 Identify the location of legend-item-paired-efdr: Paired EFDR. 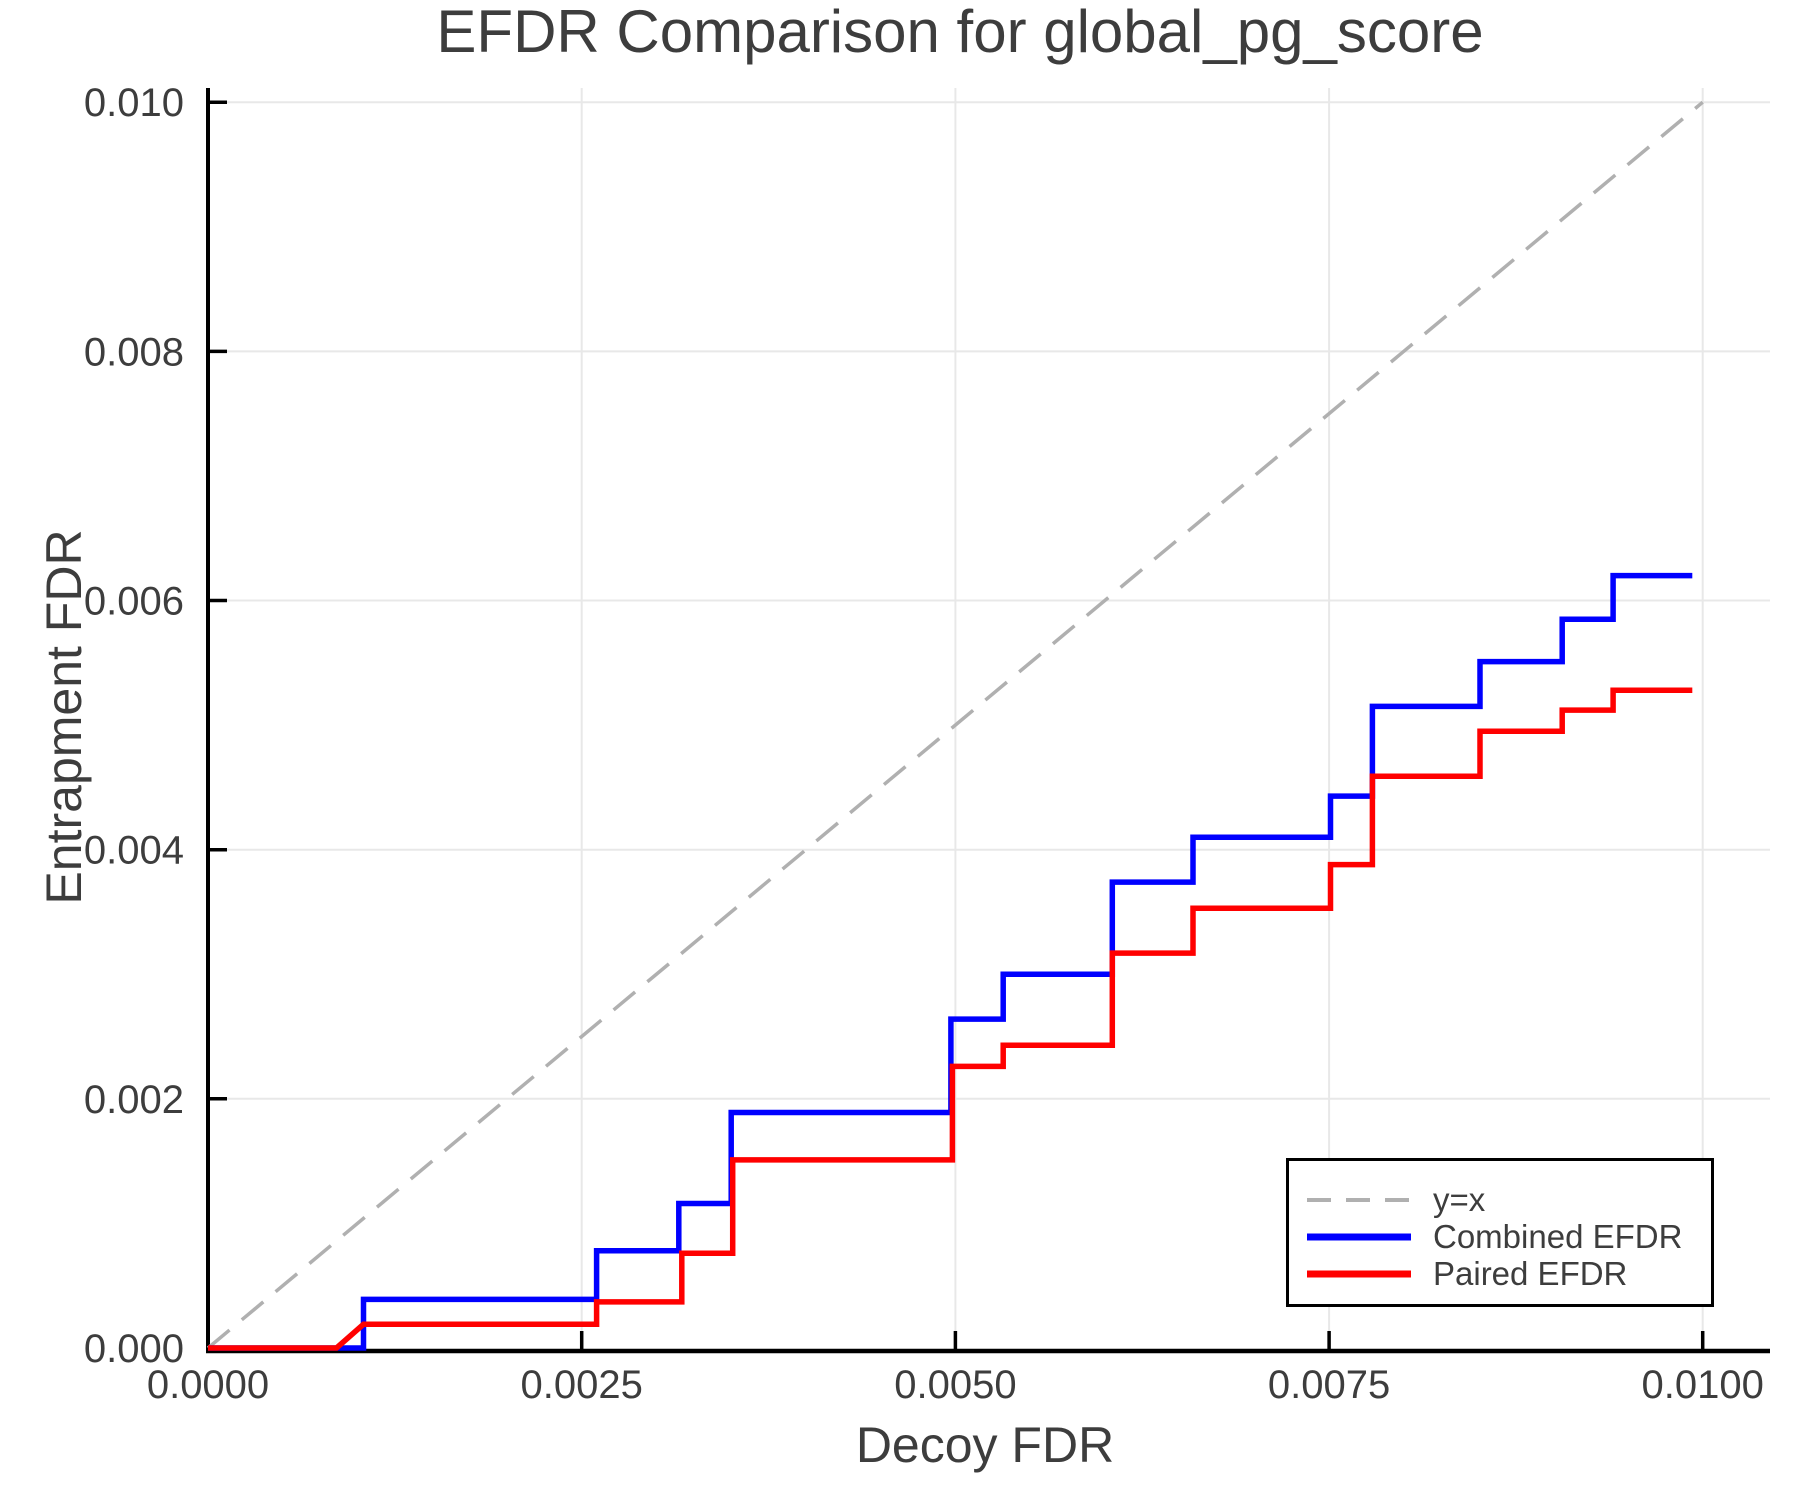
(1508, 1273).